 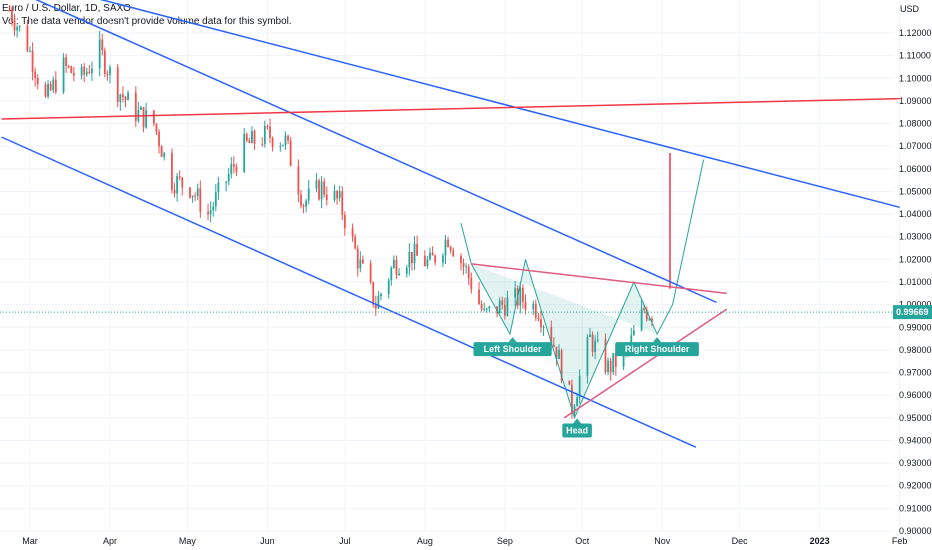 I want to click on y-tick-label: 1.00000, so click(x=915, y=305).